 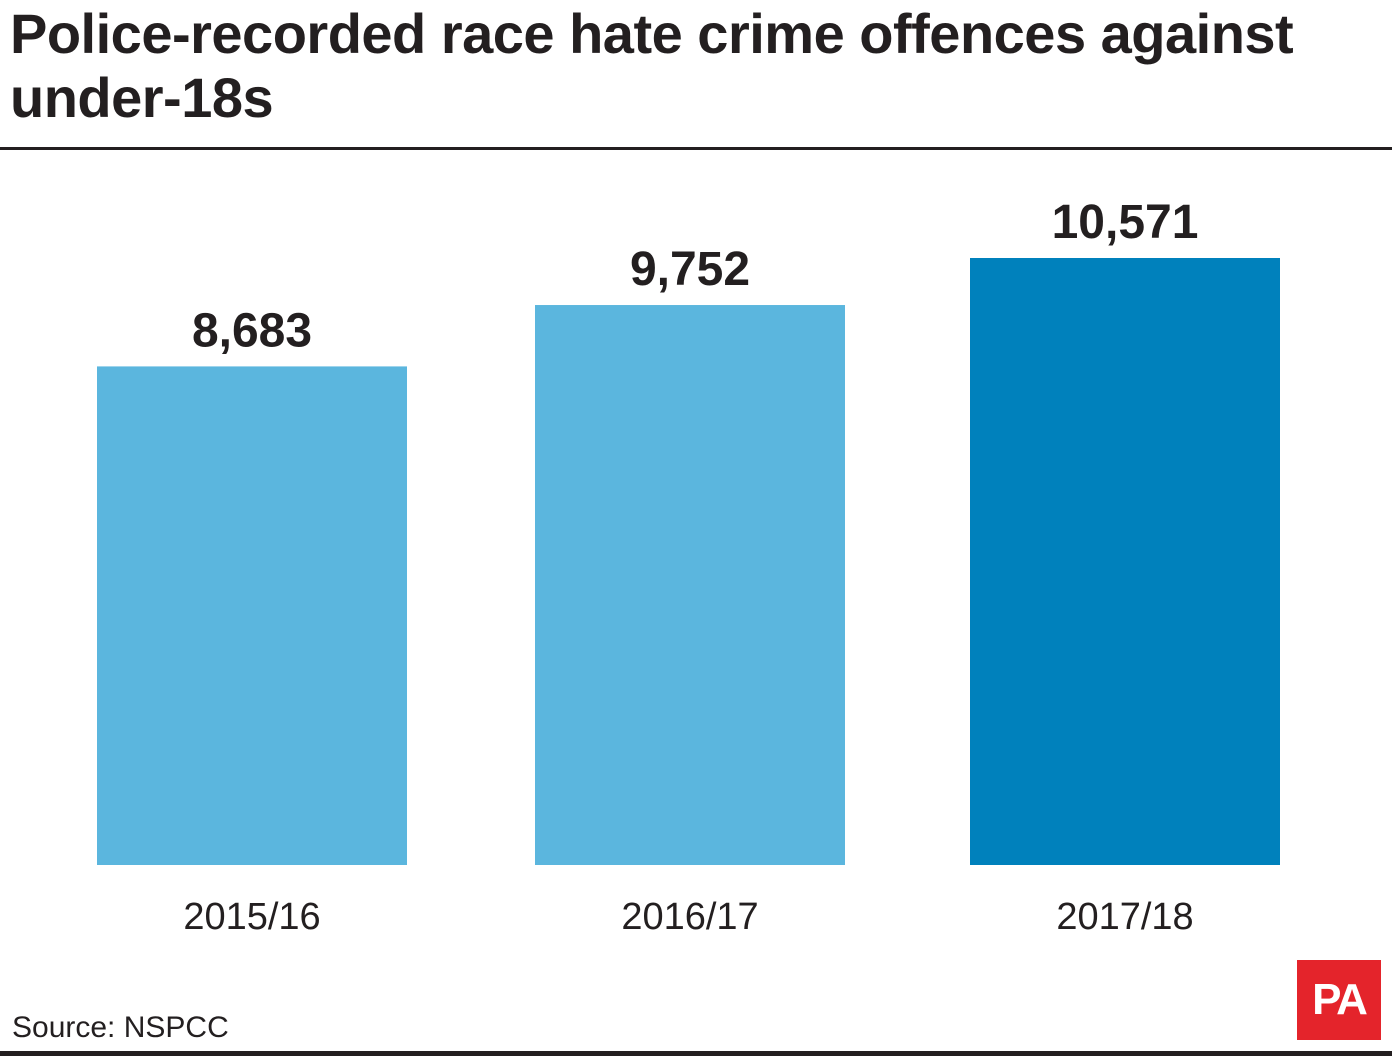 I want to click on source-note: Source: NSPCC, so click(x=120, y=1027).